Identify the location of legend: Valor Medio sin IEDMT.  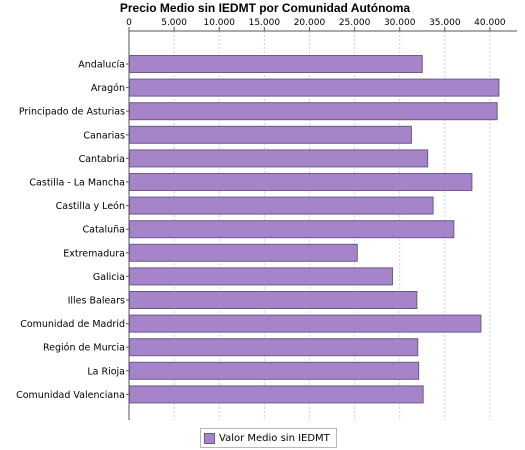
(268, 438).